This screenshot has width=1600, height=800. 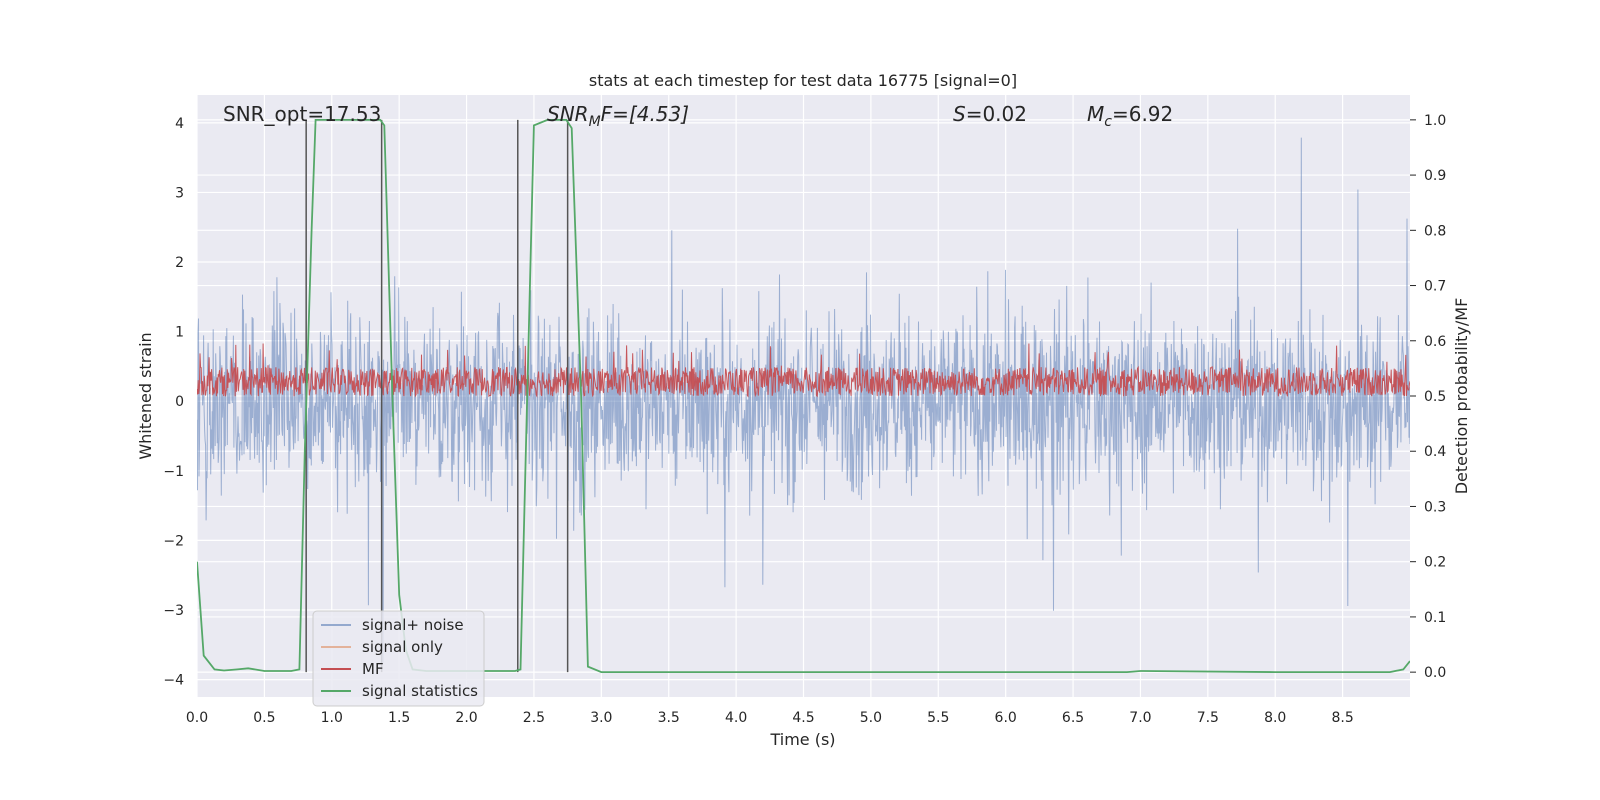 I want to click on legend-label: signal only, so click(x=402, y=647).